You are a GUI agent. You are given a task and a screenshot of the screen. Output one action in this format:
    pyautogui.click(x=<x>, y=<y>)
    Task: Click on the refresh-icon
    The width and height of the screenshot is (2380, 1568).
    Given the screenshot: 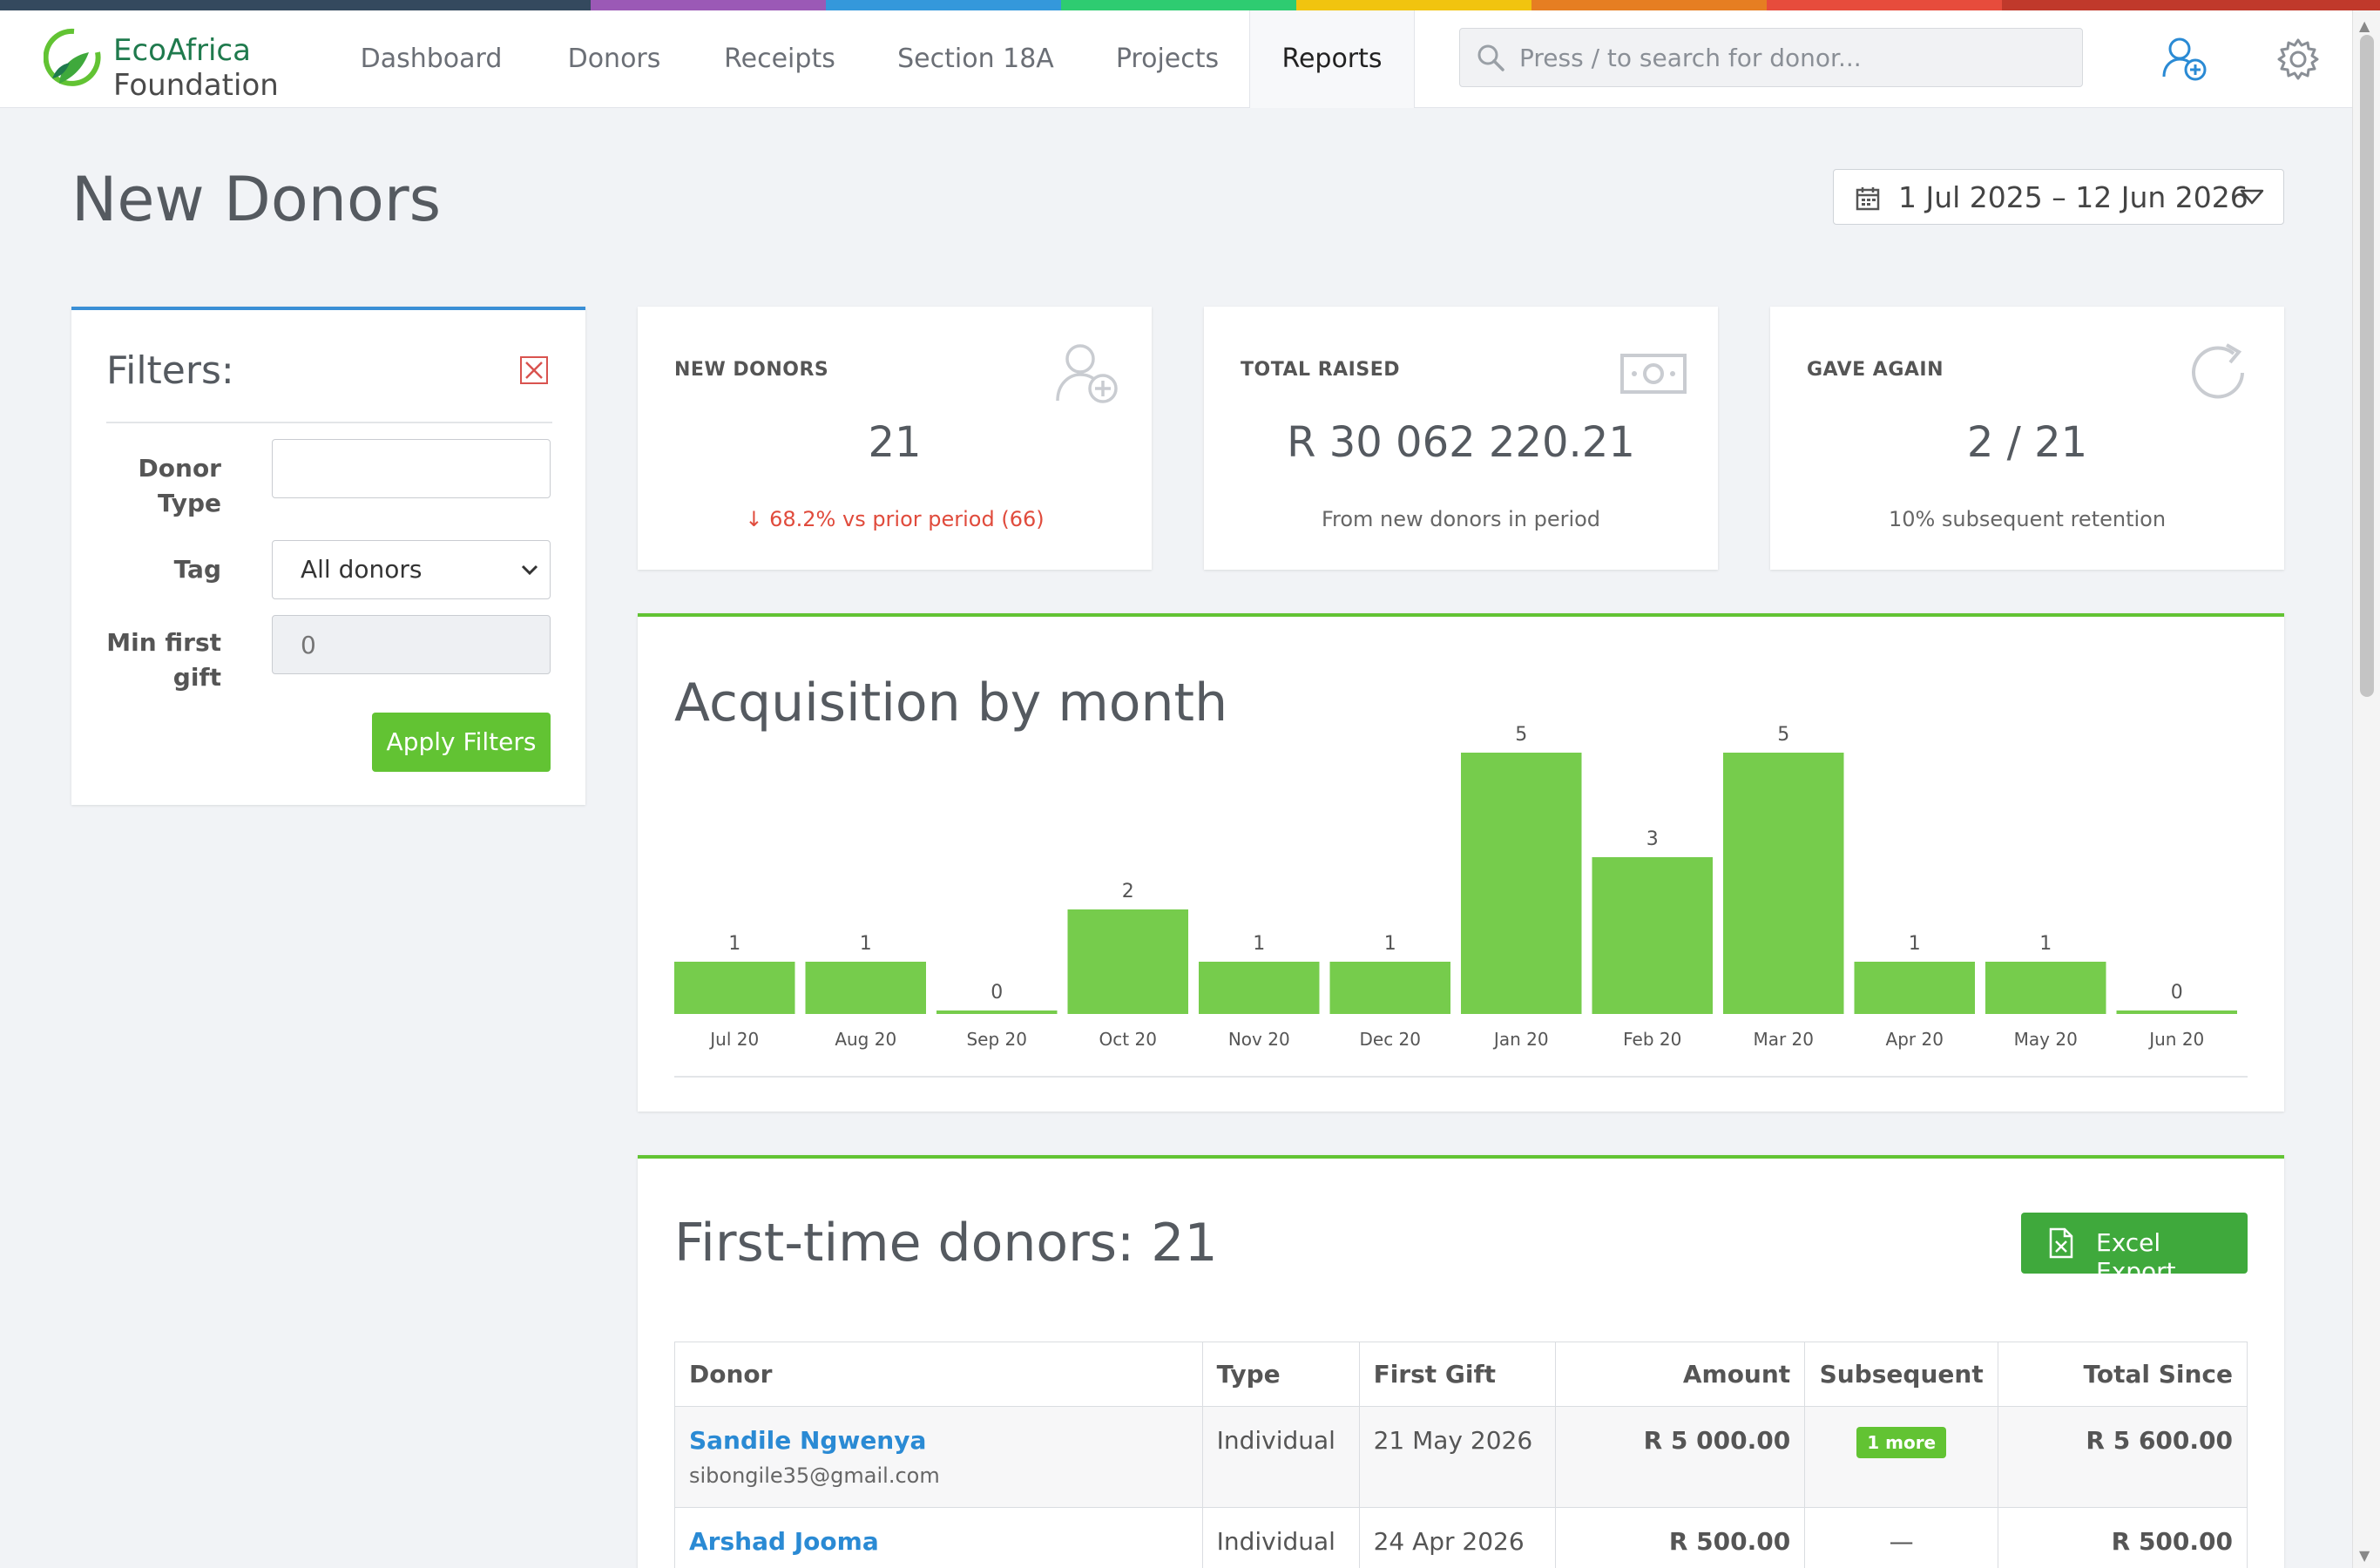 What is the action you would take?
    pyautogui.click(x=2218, y=371)
    